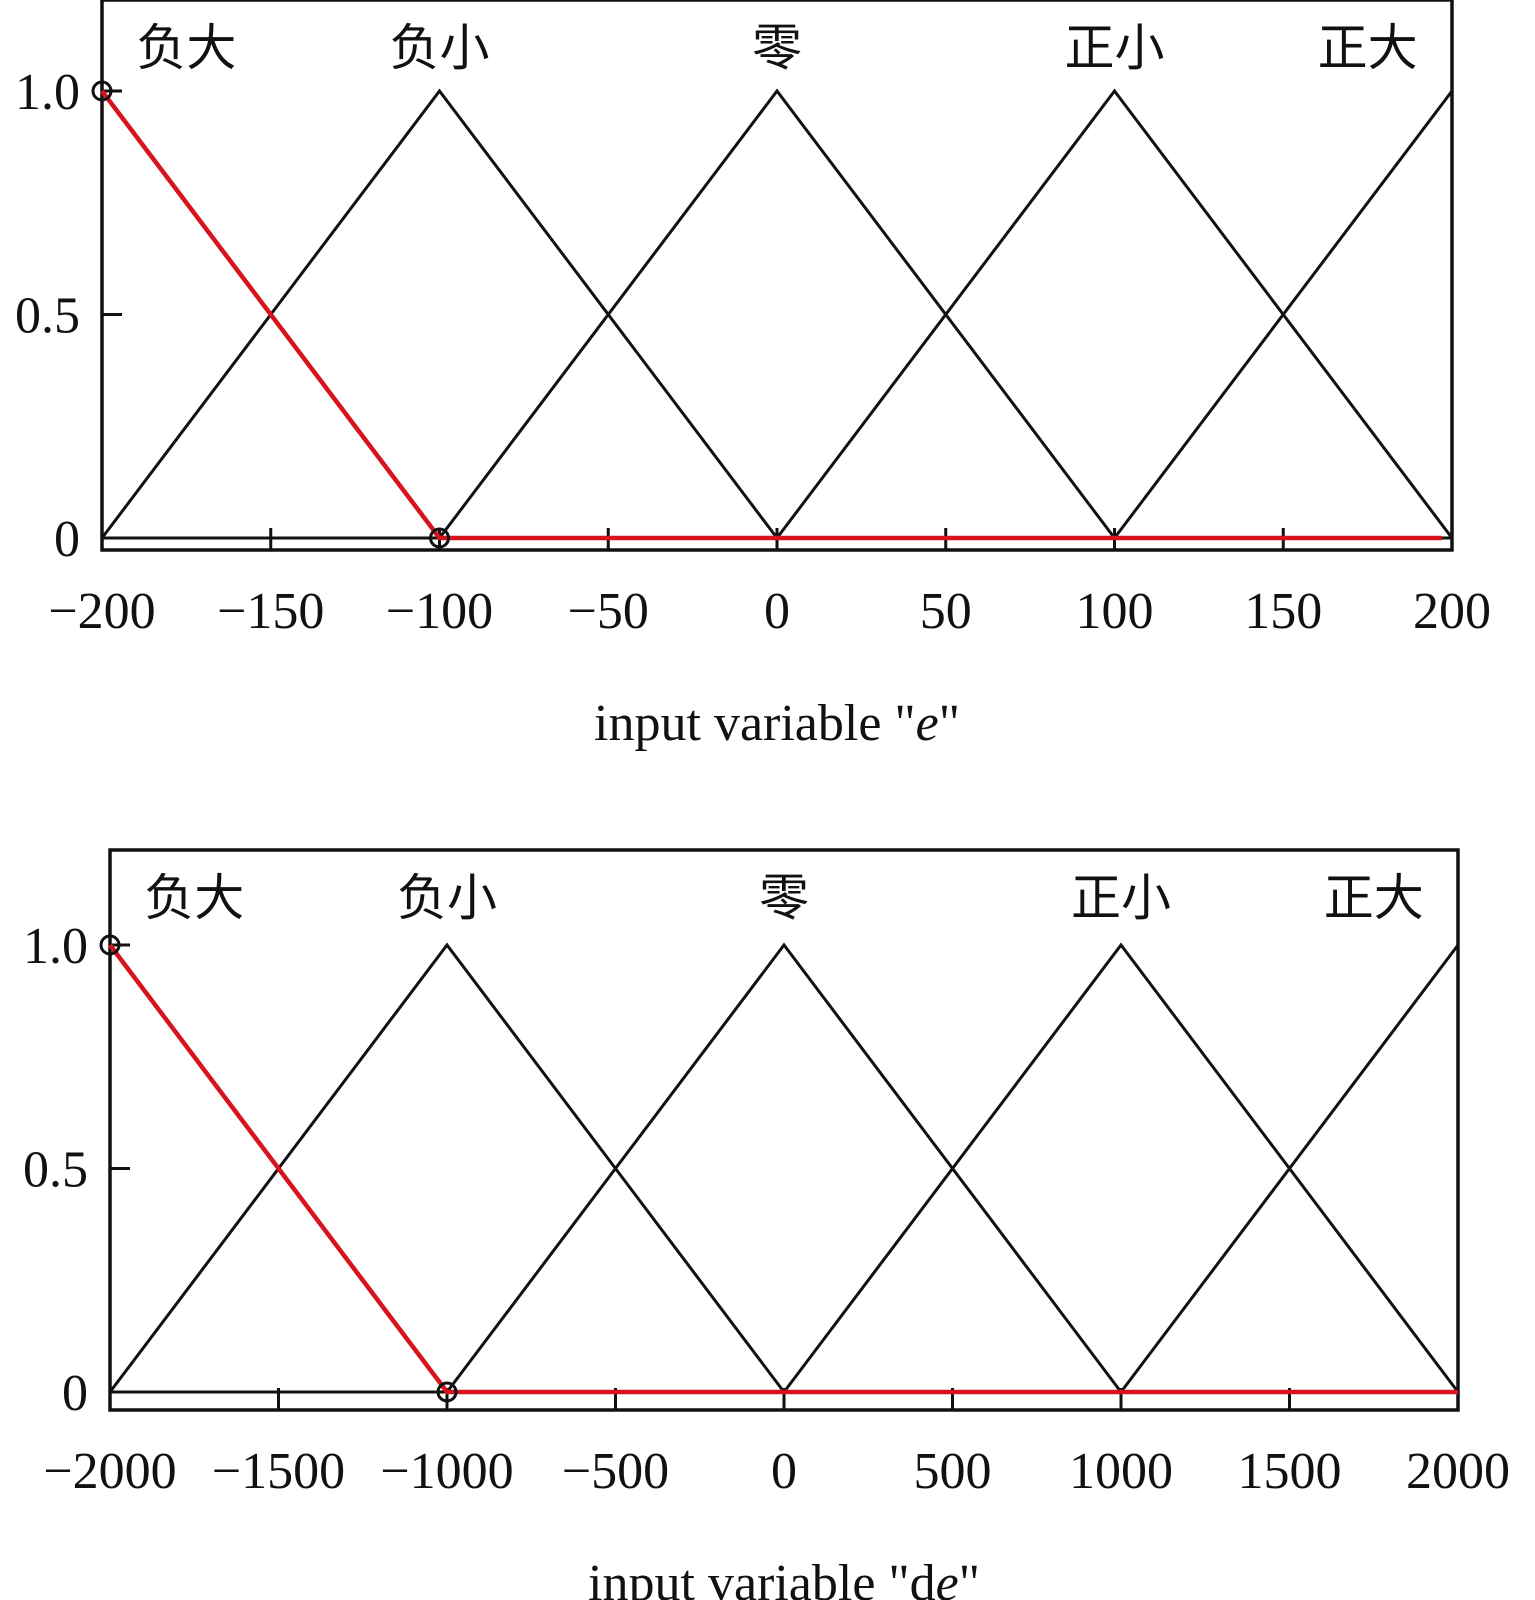 This screenshot has width=1535, height=1600. Describe the element at coordinates (446, 1471) in the screenshot. I see `chart2-x-tick-label: −1000` at that location.